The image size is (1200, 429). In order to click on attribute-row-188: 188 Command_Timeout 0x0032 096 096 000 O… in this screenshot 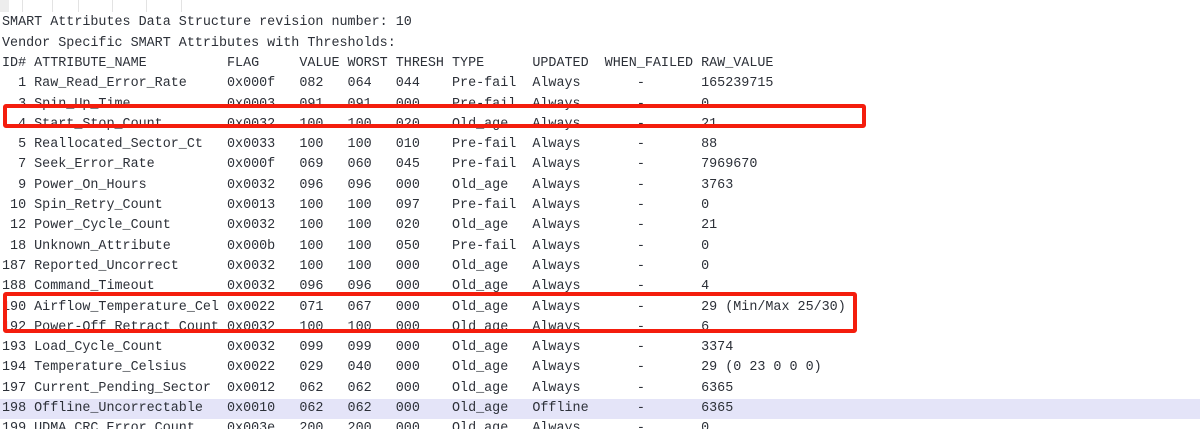, I will do `click(356, 287)`.